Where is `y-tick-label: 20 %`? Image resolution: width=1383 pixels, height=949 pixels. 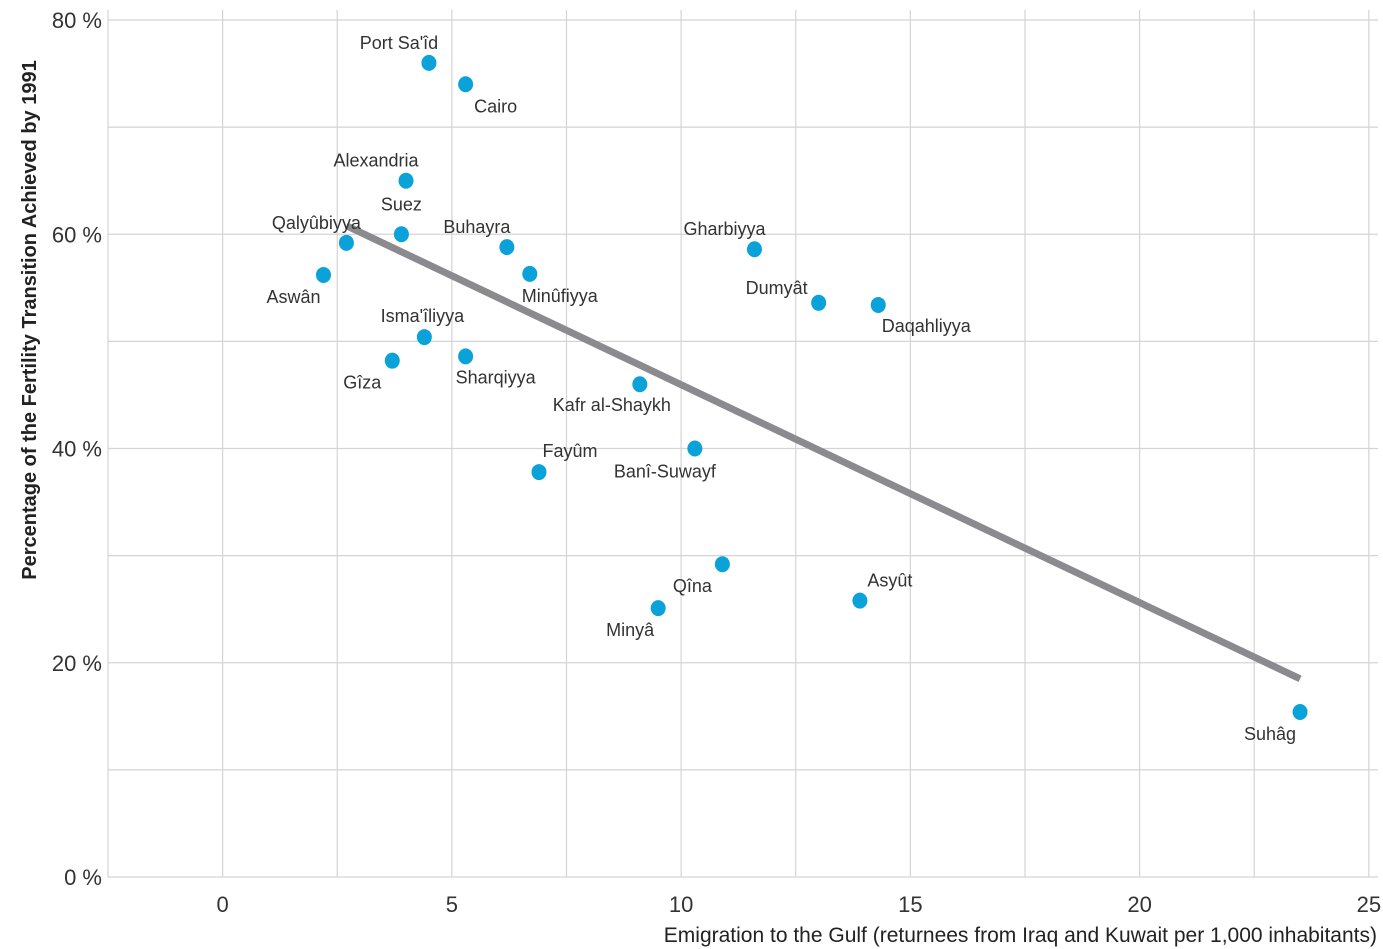
y-tick-label: 20 % is located at coordinates (77, 663).